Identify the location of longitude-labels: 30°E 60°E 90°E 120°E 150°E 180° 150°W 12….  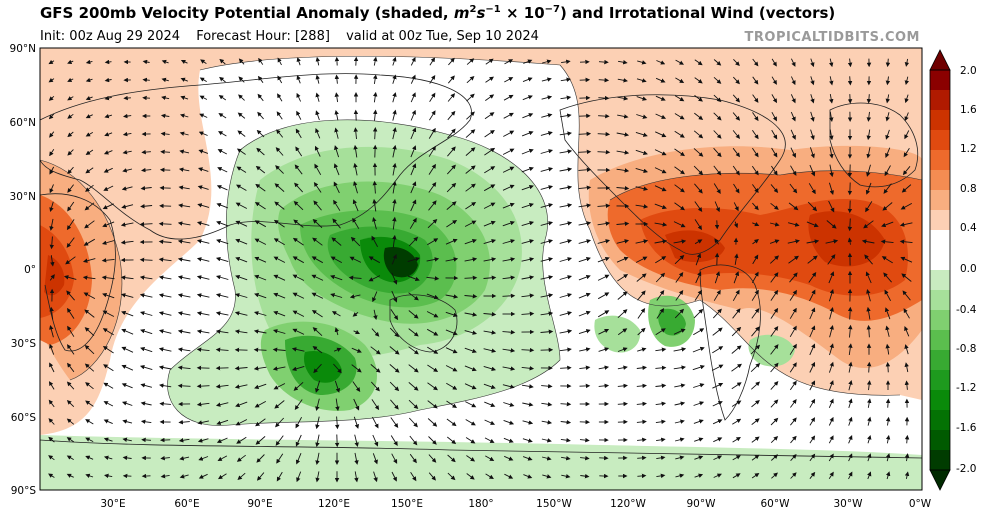
(515, 504).